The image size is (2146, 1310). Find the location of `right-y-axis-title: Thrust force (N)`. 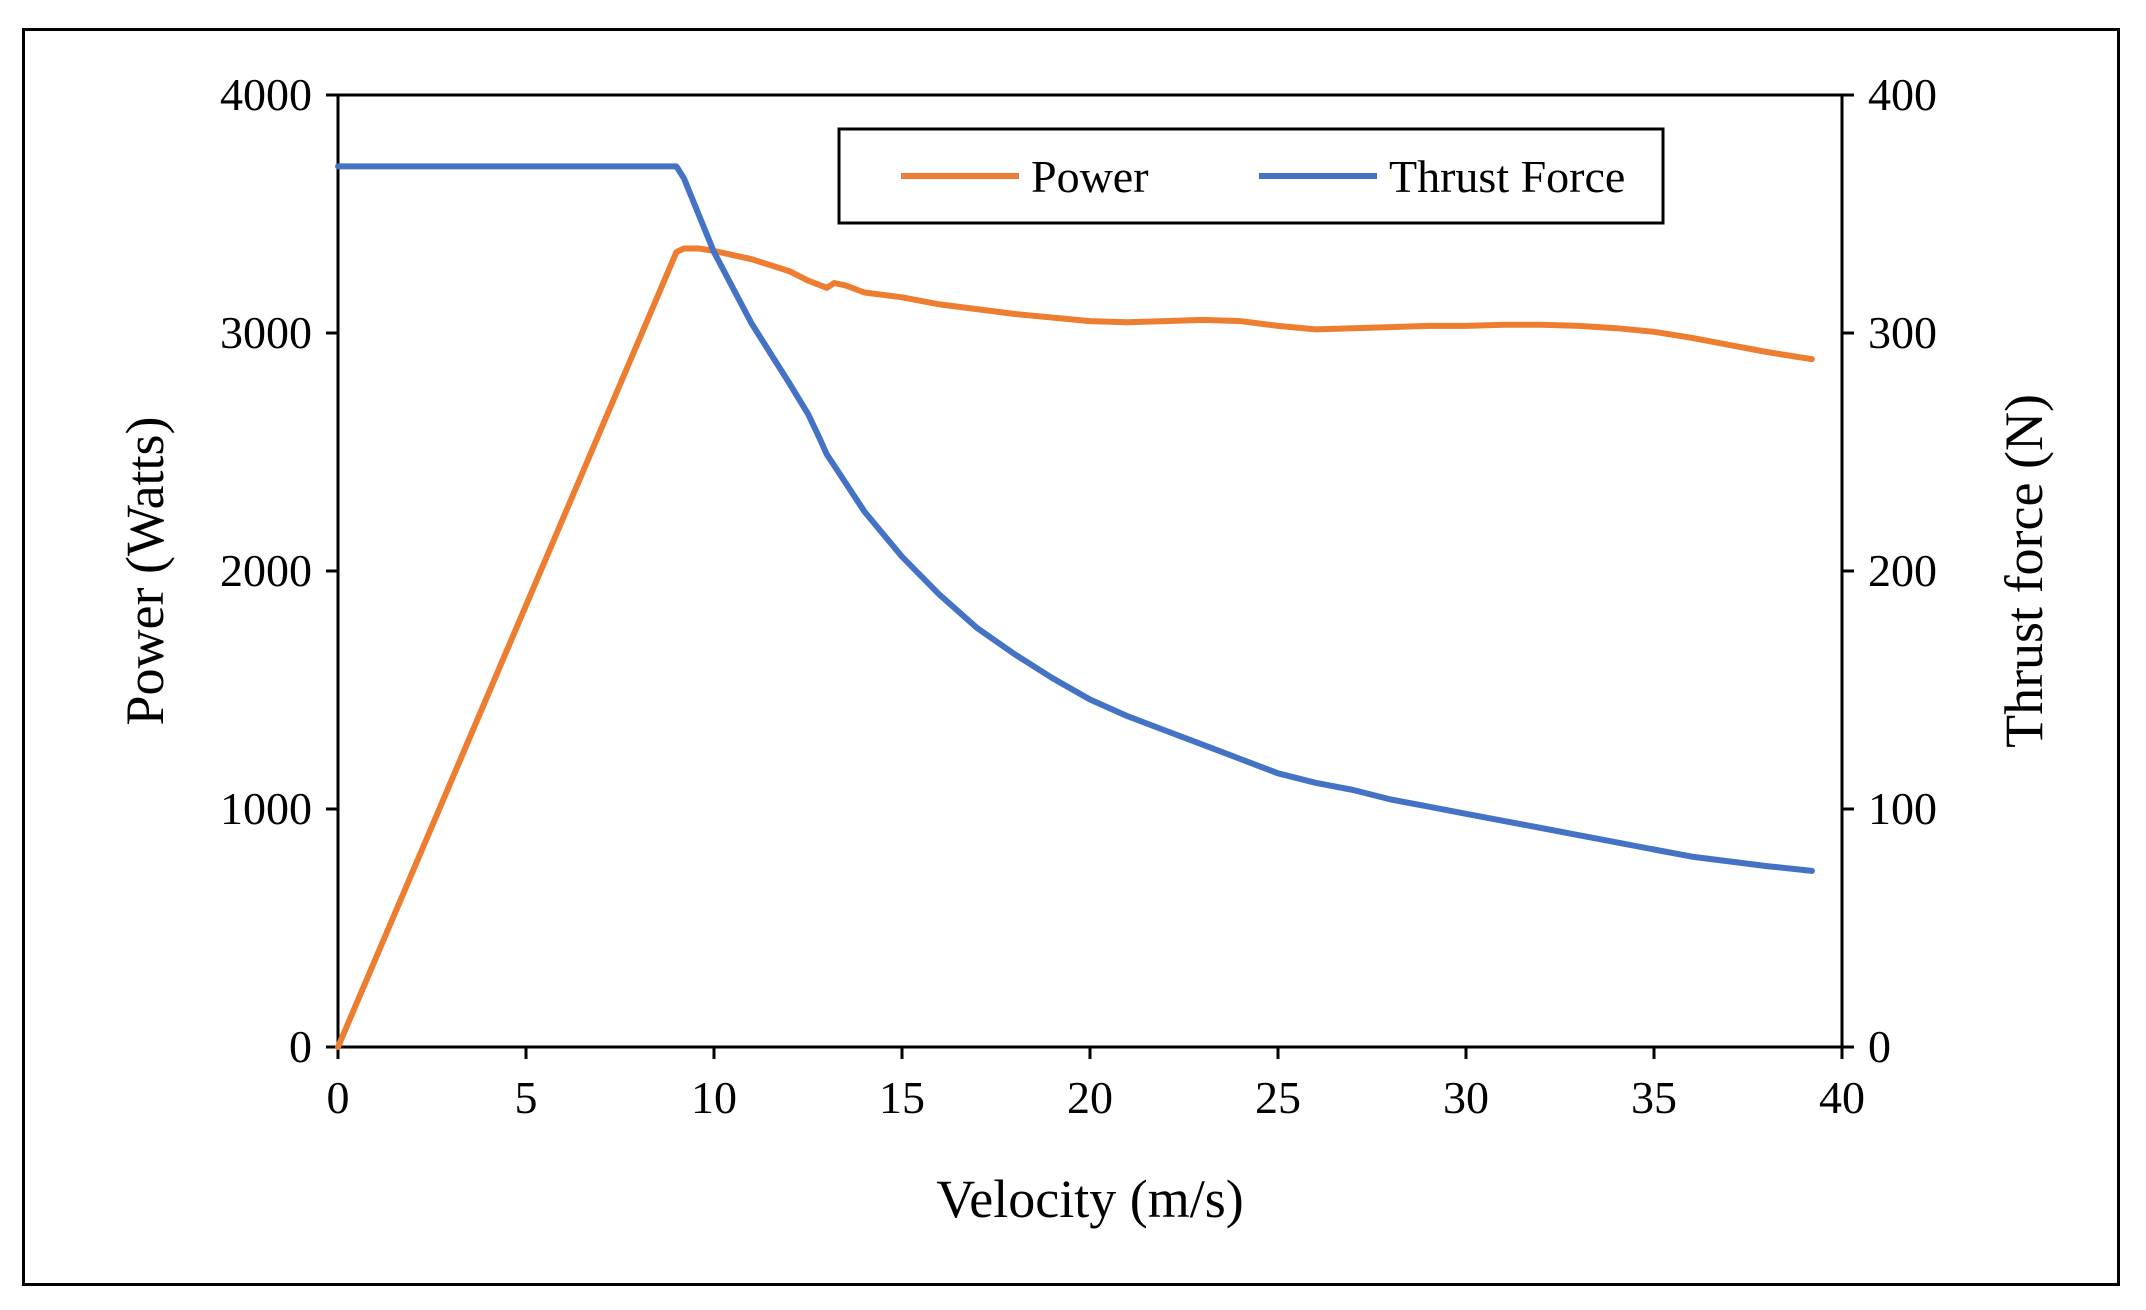

right-y-axis-title: Thrust force (N) is located at coordinates (2024, 571).